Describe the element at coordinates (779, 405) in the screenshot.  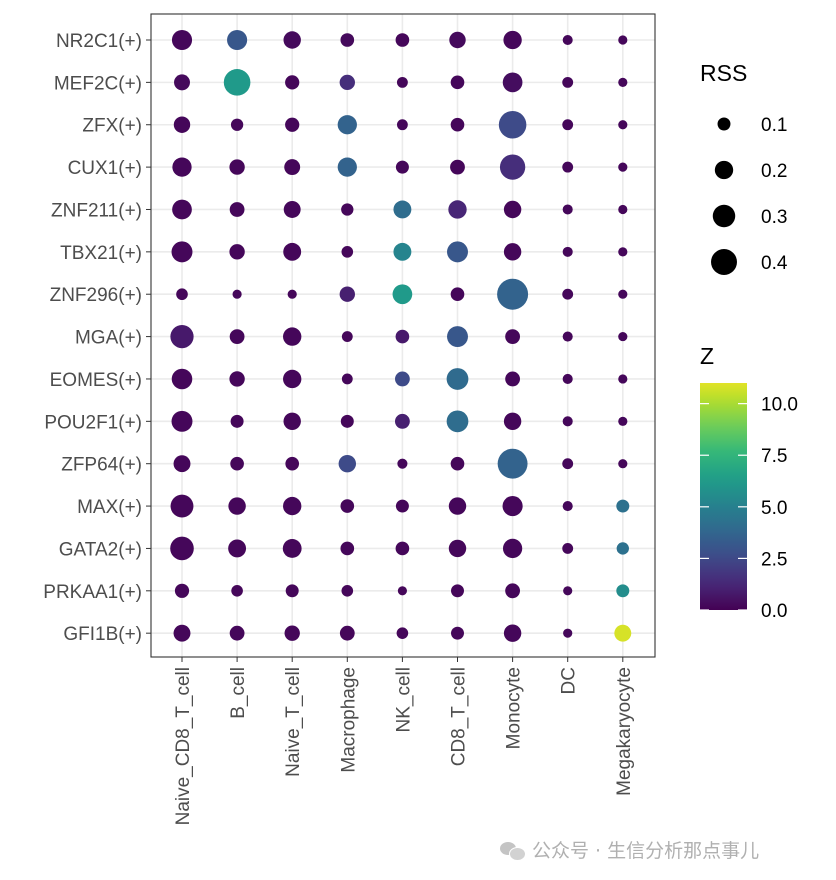
I see `legend-color-label: 10.0` at that location.